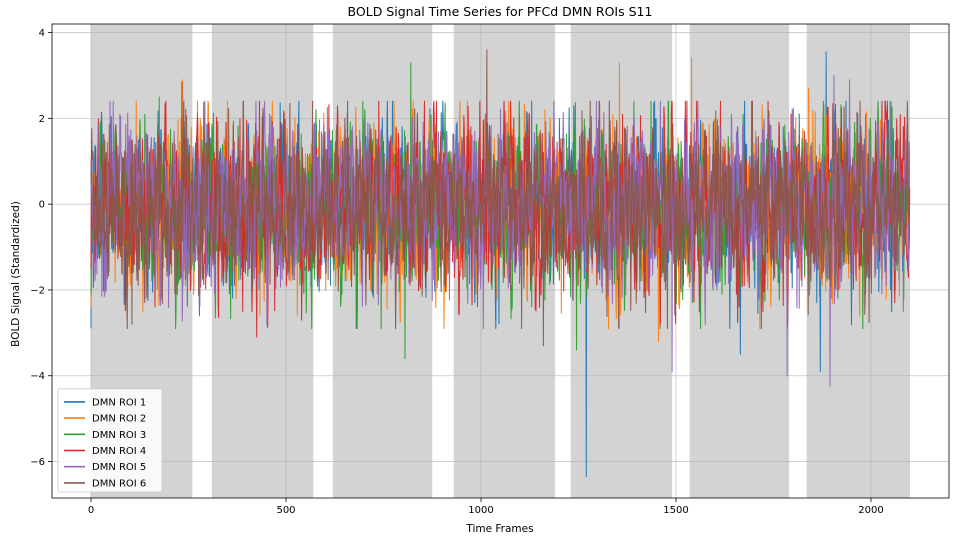  I want to click on y-tick-label: −2, so click(37, 290).